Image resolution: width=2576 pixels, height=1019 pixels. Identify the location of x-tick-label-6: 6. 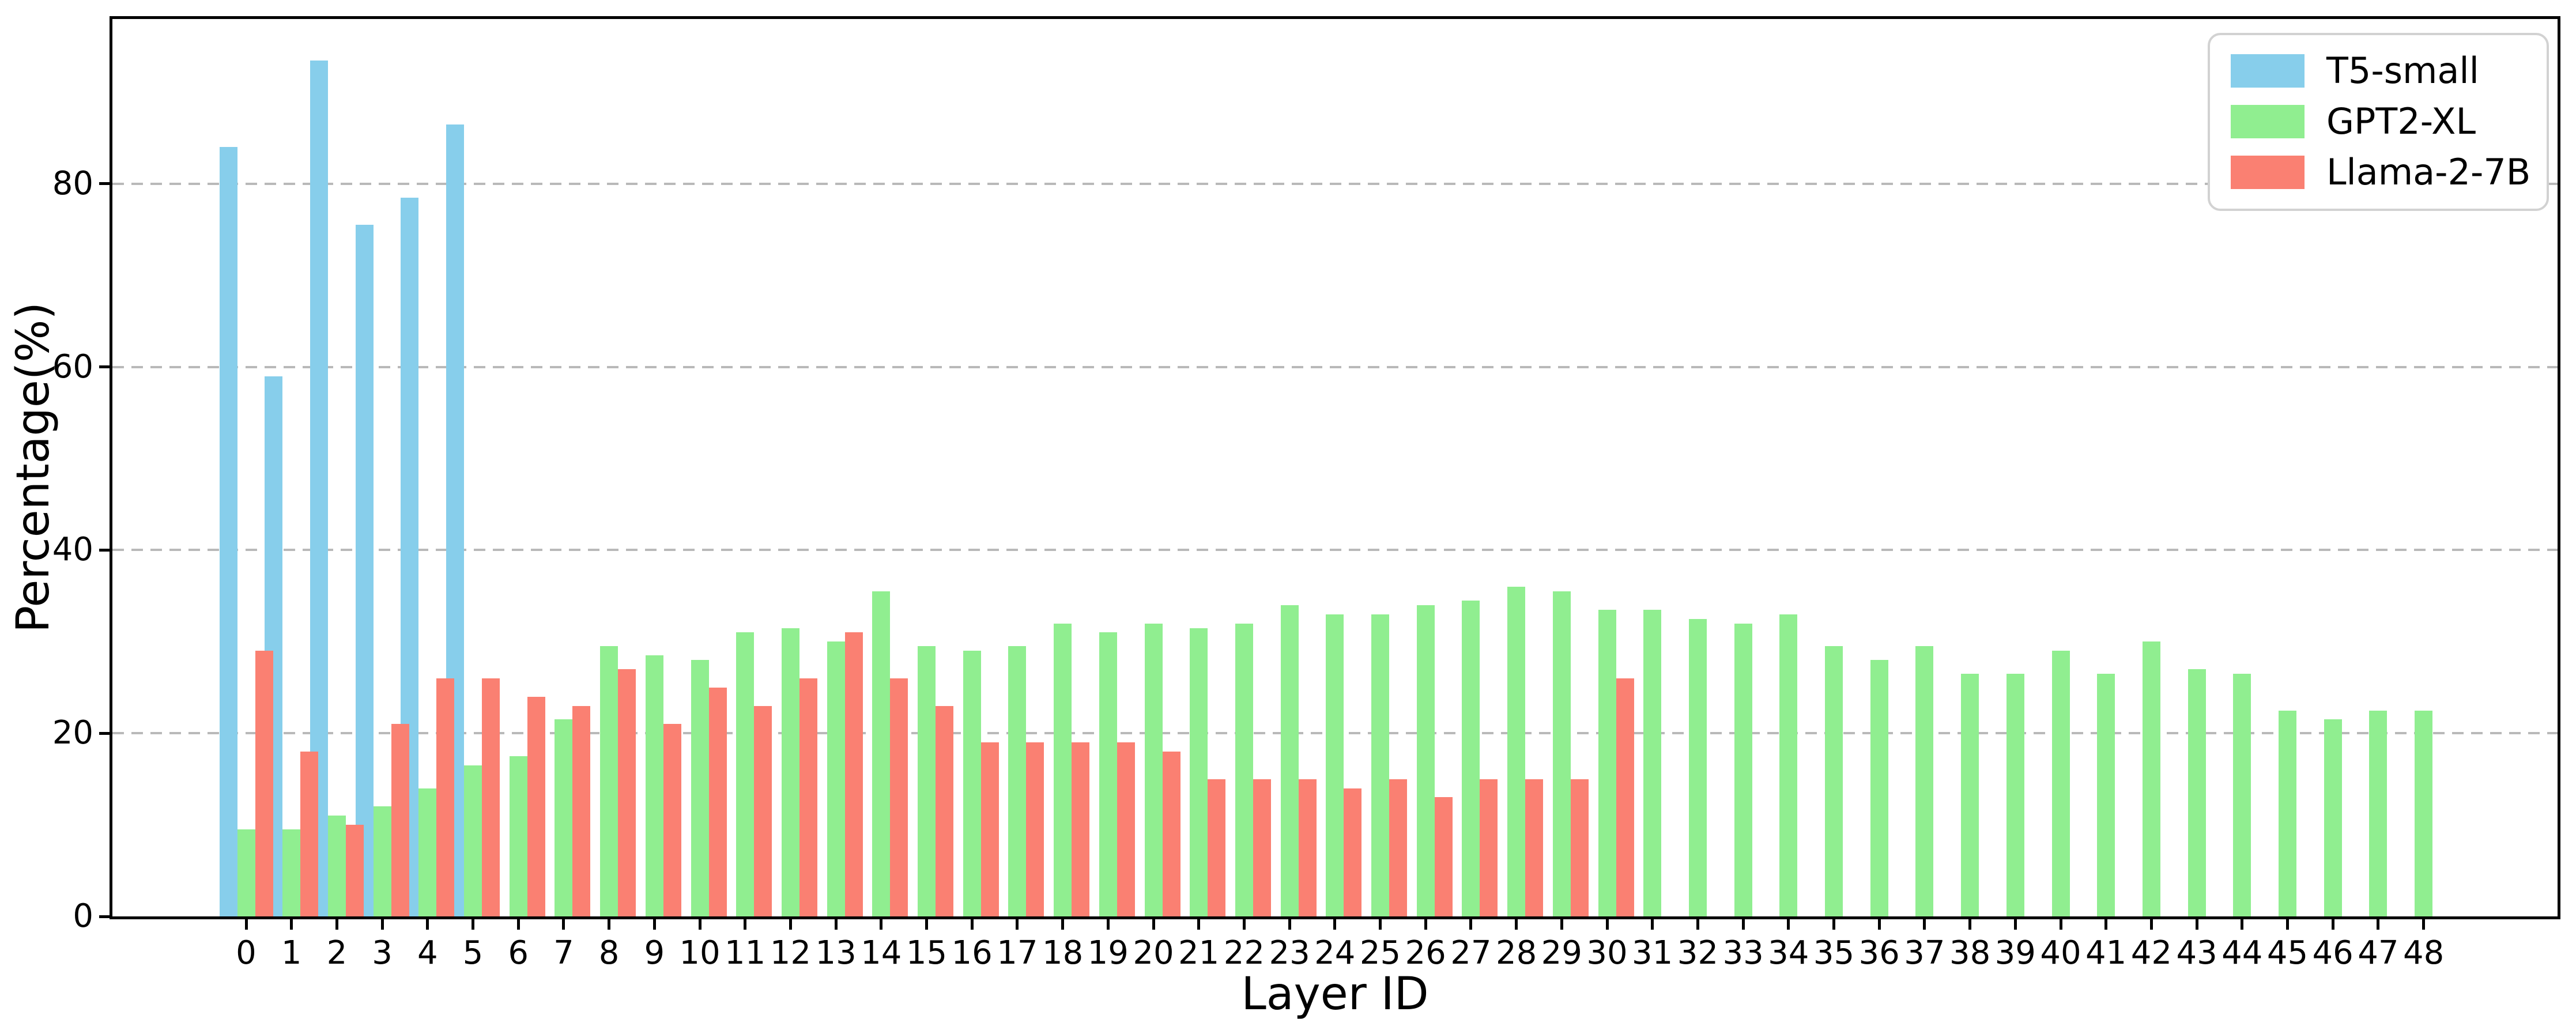
(518, 953).